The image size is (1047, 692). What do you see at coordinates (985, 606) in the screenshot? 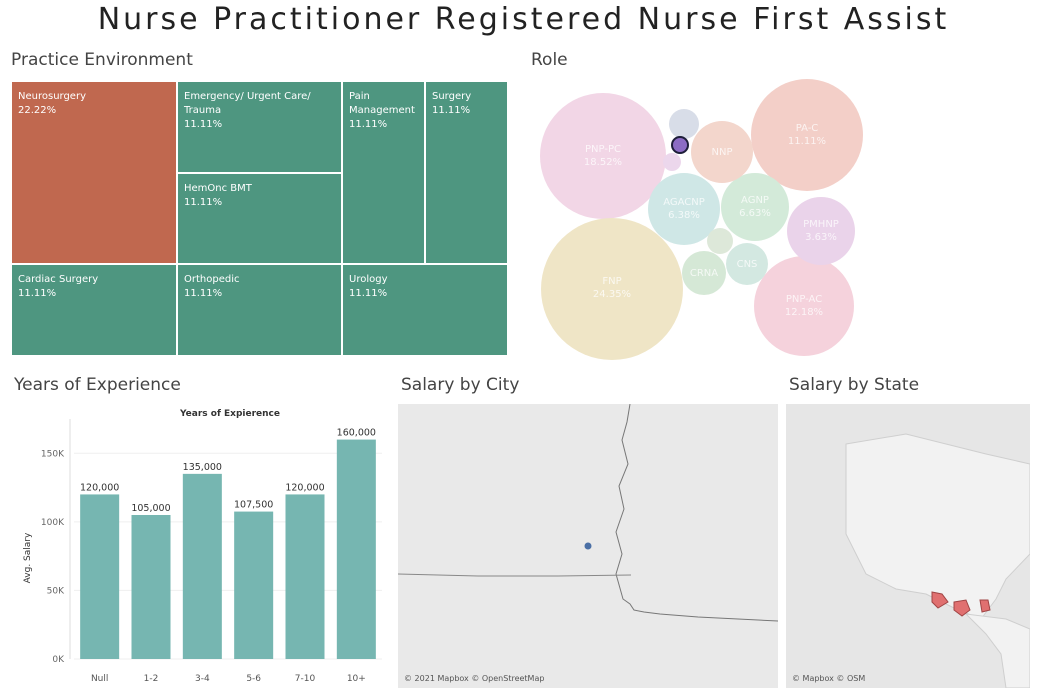
I see `state-mark-florida` at bounding box center [985, 606].